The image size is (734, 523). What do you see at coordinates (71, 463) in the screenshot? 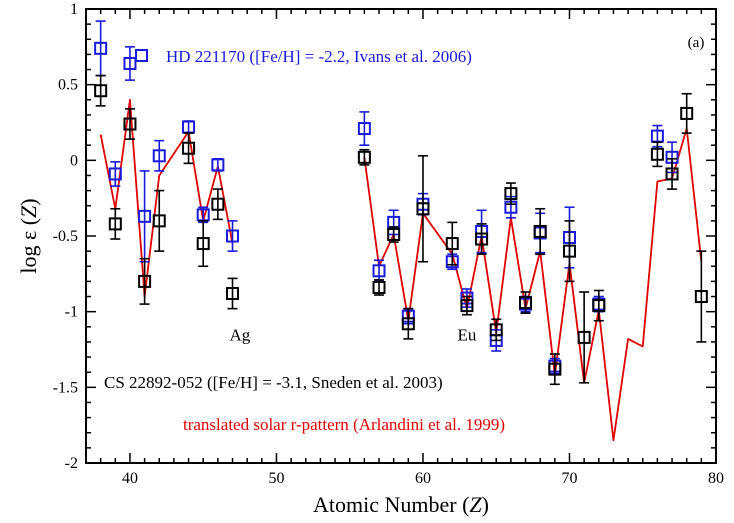
I see `y-tick-label: -2` at bounding box center [71, 463].